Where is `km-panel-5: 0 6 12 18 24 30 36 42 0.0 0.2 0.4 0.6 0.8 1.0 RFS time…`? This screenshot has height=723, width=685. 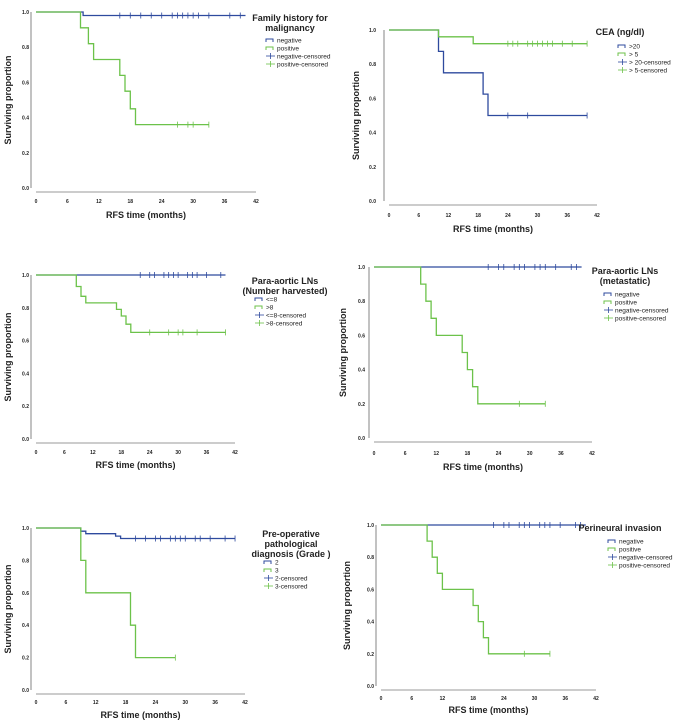 km-panel-5: 0 6 12 18 24 30 36 42 0.0 0.2 0.4 0.6 0.8 1.0 RFS time… is located at coordinates (167, 623).